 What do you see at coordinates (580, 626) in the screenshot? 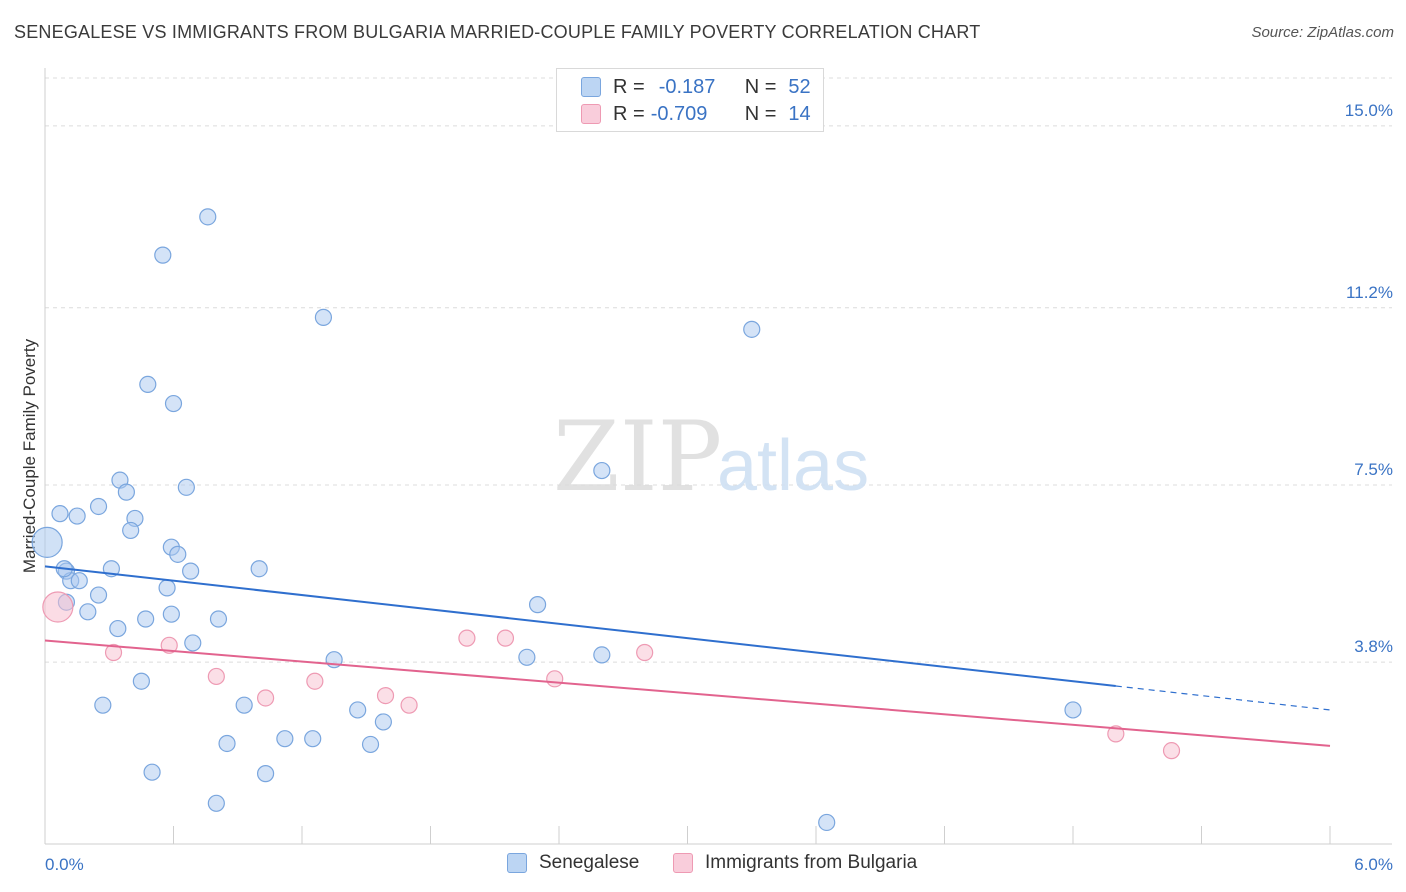
I see `senegalese-trendline` at bounding box center [580, 626].